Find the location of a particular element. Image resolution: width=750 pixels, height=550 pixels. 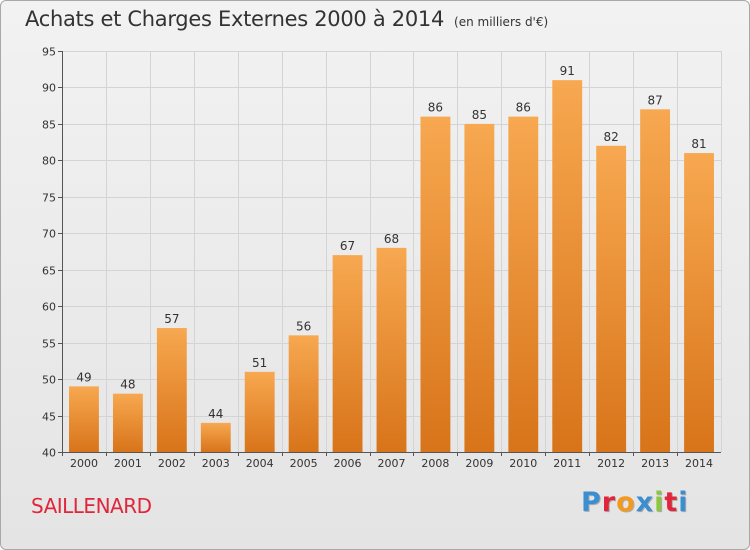

data-label: 57 is located at coordinates (171, 319).